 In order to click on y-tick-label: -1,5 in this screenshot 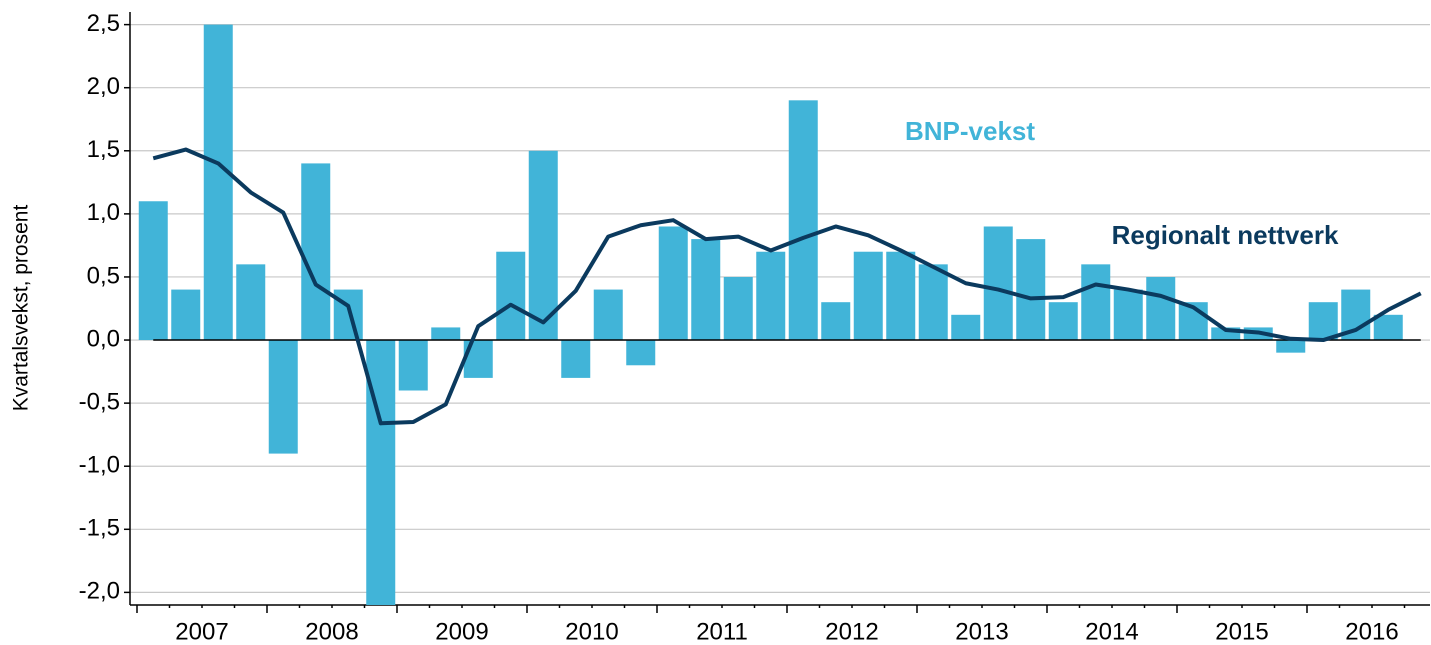, I will do `click(99, 528)`.